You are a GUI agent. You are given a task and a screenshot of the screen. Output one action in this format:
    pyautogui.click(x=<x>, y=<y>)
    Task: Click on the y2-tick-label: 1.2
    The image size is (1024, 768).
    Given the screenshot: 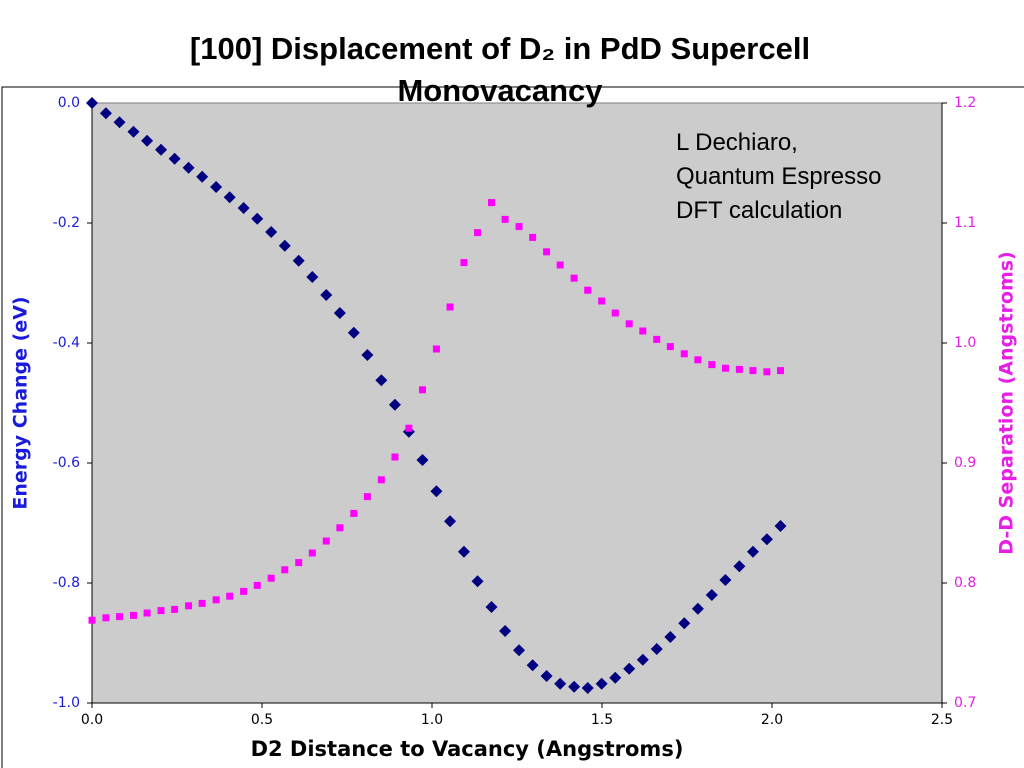 What is the action you would take?
    pyautogui.click(x=965, y=103)
    